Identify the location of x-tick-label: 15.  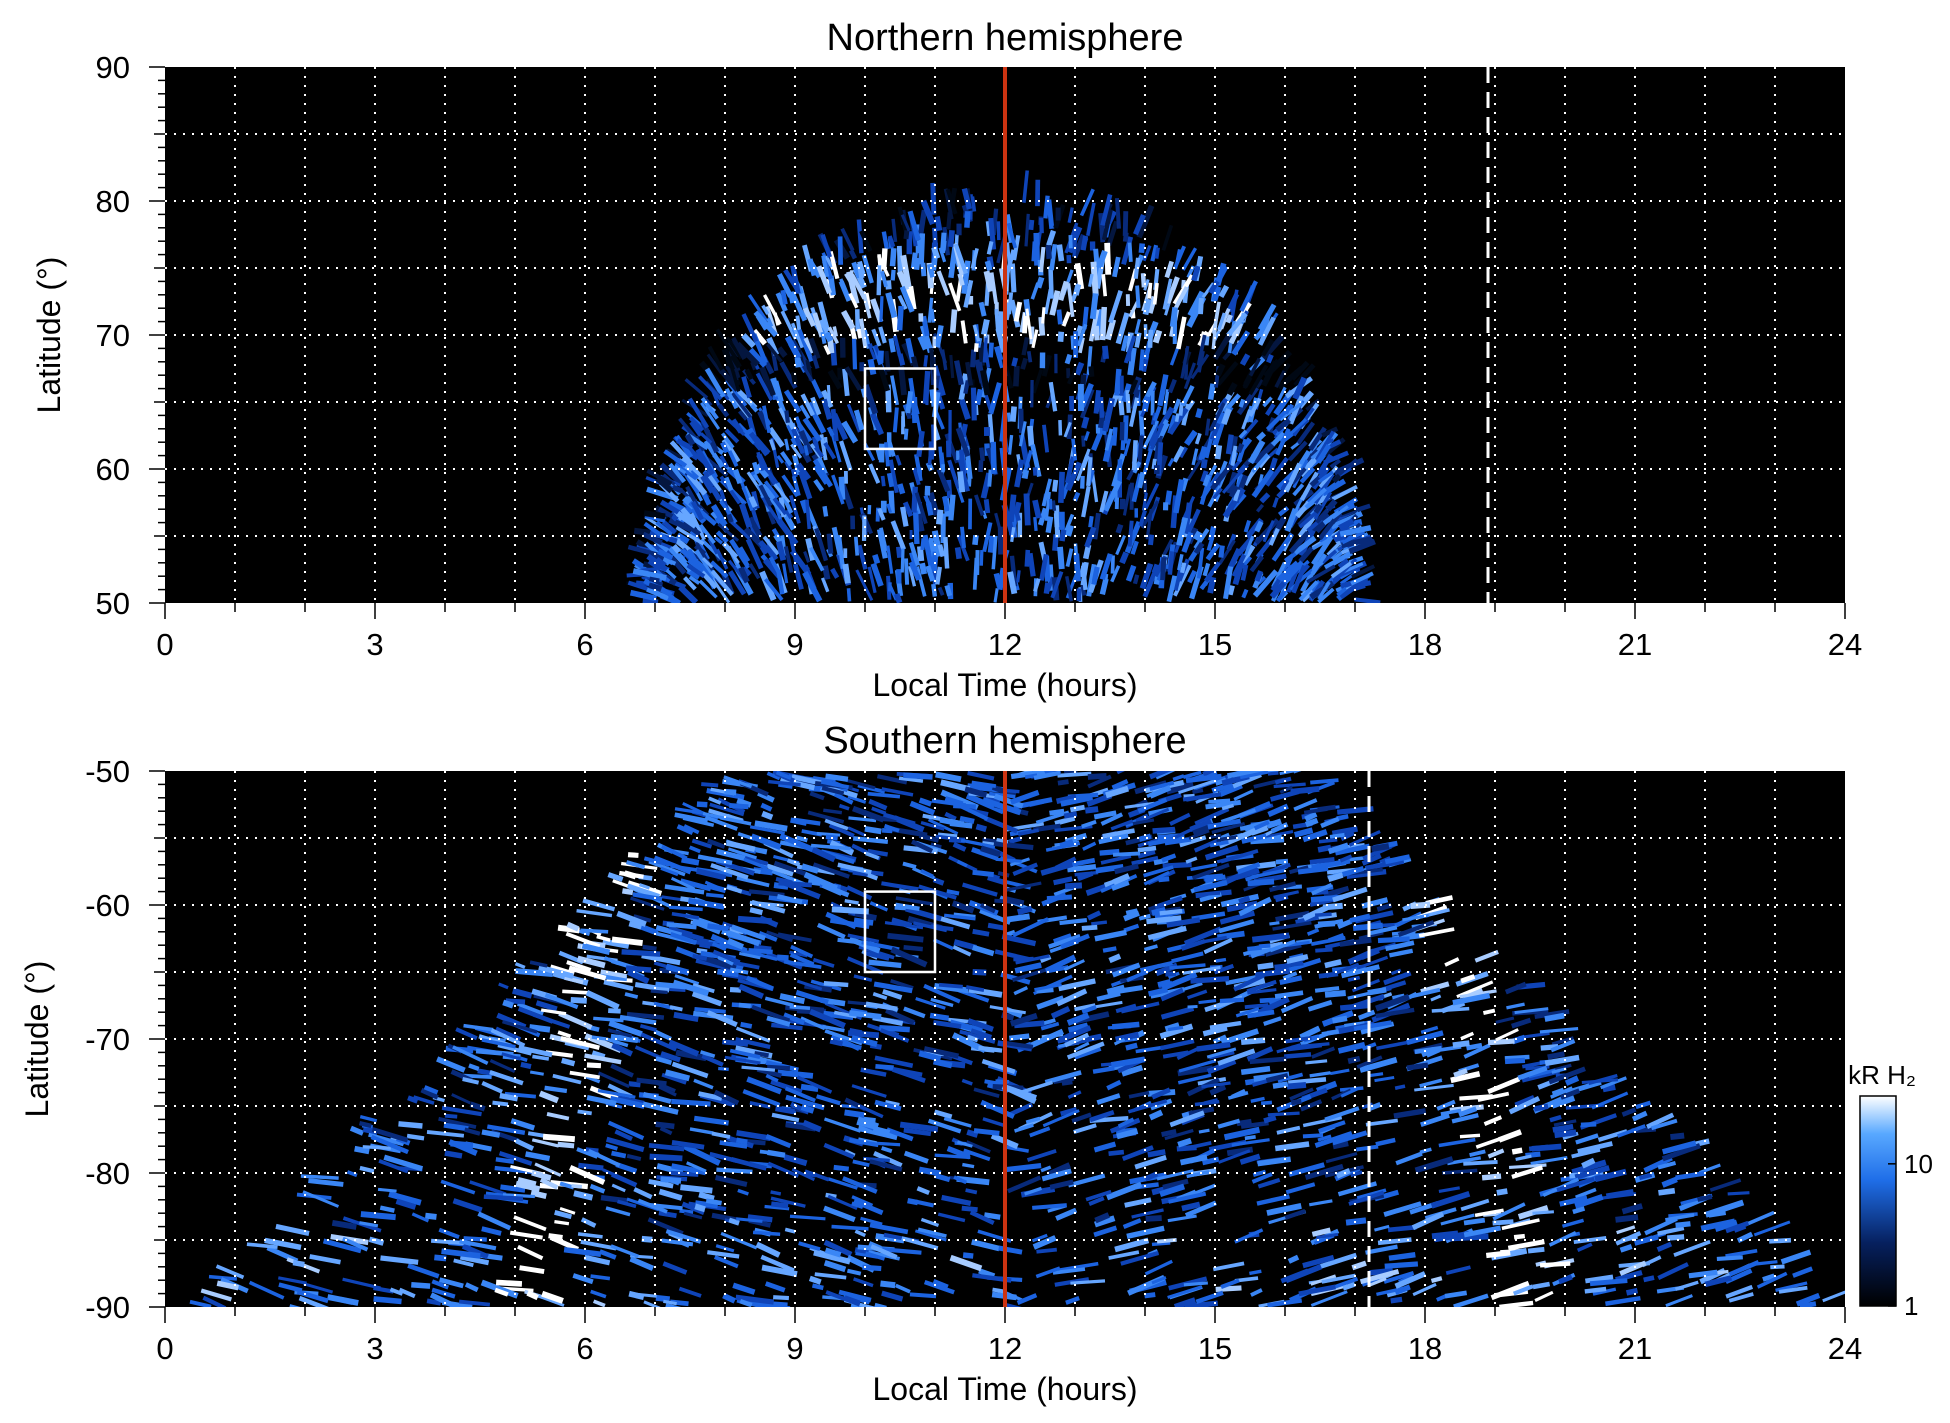
(1215, 1348).